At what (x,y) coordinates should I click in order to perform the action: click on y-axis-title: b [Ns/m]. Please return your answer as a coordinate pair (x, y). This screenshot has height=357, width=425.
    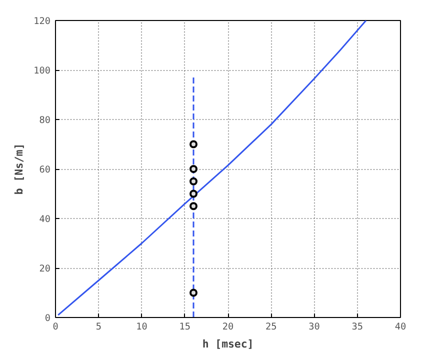
    Looking at the image, I should click on (19, 169).